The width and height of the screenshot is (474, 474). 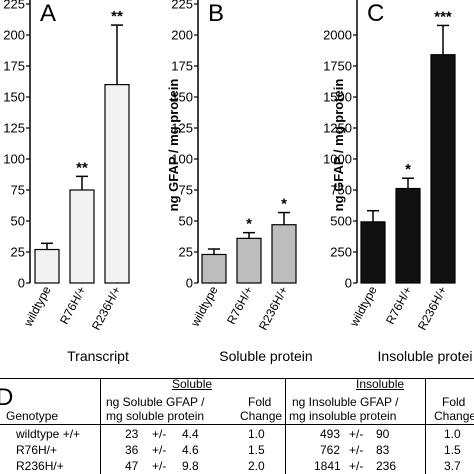 I want to click on panel-a-x-axis-label: Transcript, so click(x=98, y=356).